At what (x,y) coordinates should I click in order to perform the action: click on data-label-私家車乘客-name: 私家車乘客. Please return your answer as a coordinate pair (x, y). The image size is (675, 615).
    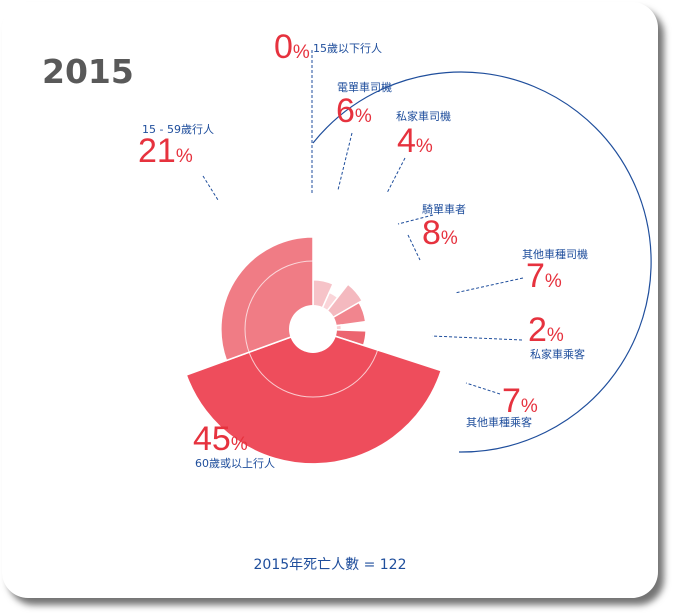
    Looking at the image, I should click on (557, 354).